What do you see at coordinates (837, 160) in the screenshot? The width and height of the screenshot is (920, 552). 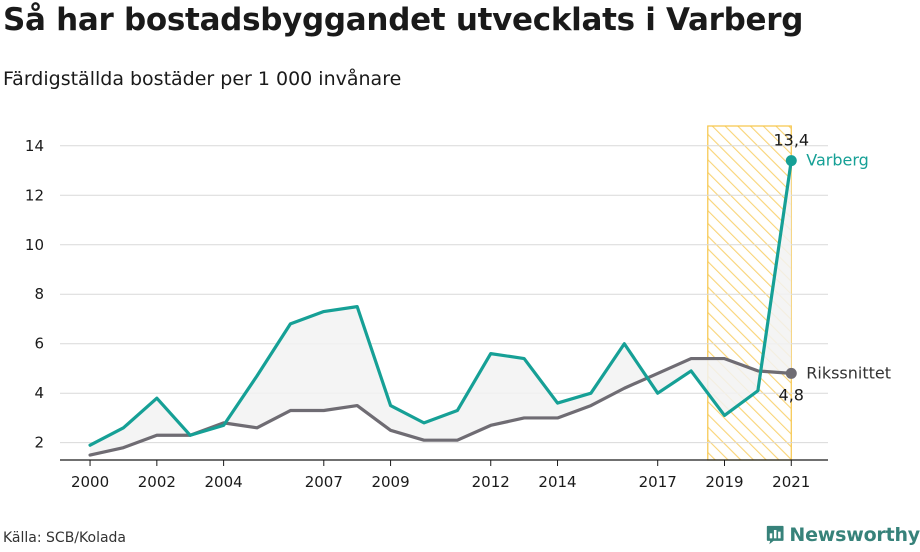 I see `series-label-varberg: Varberg` at bounding box center [837, 160].